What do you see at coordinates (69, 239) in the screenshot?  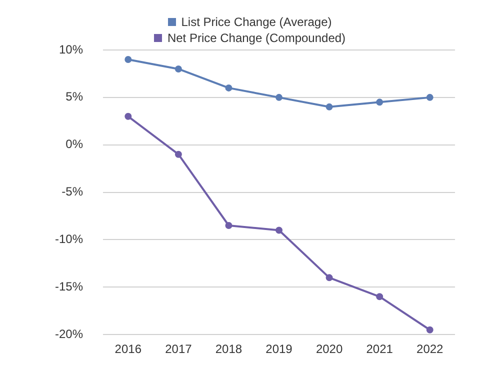 I see `y-tick-label: -10%` at bounding box center [69, 239].